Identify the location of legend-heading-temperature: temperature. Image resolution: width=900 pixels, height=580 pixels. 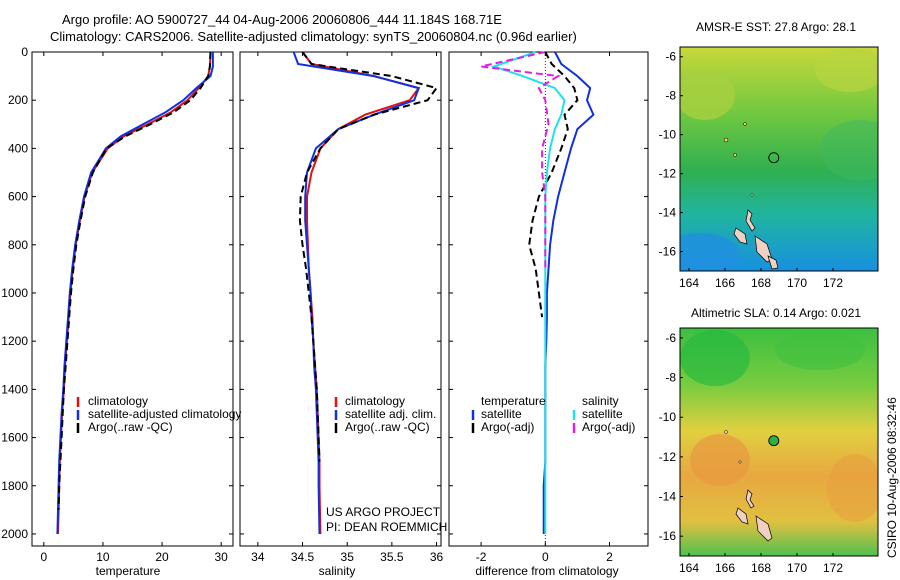
(513, 401).